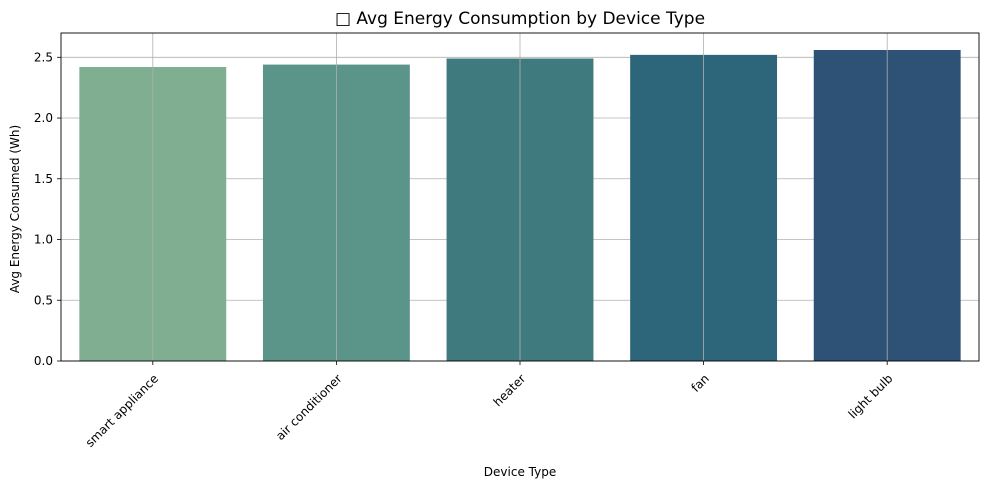 This screenshot has width=989, height=495. Describe the element at coordinates (43, 361) in the screenshot. I see `y-tick-label: 0.0` at that location.